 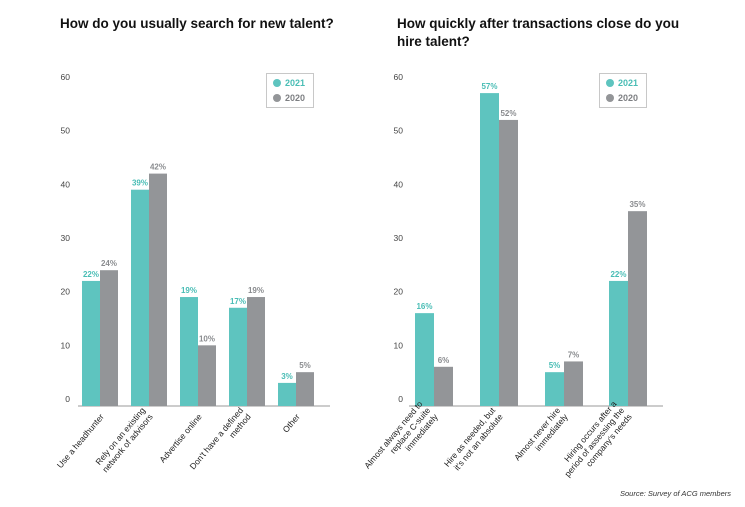 I want to click on data-label-2020: 6%, so click(x=444, y=360).